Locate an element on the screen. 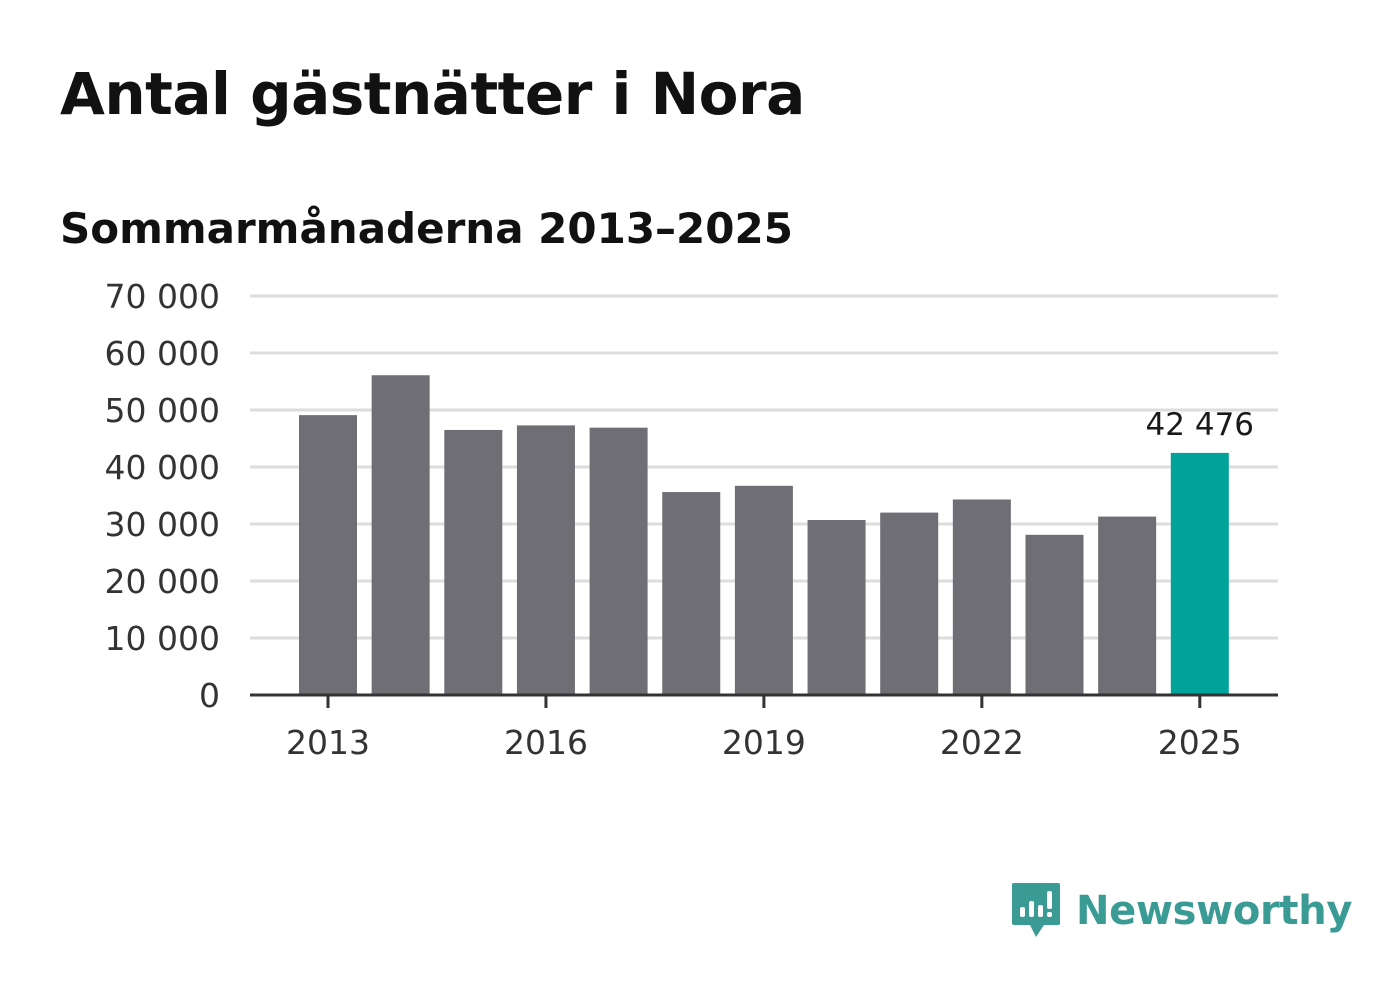  brand-name: Newsworthy is located at coordinates (1214, 911).